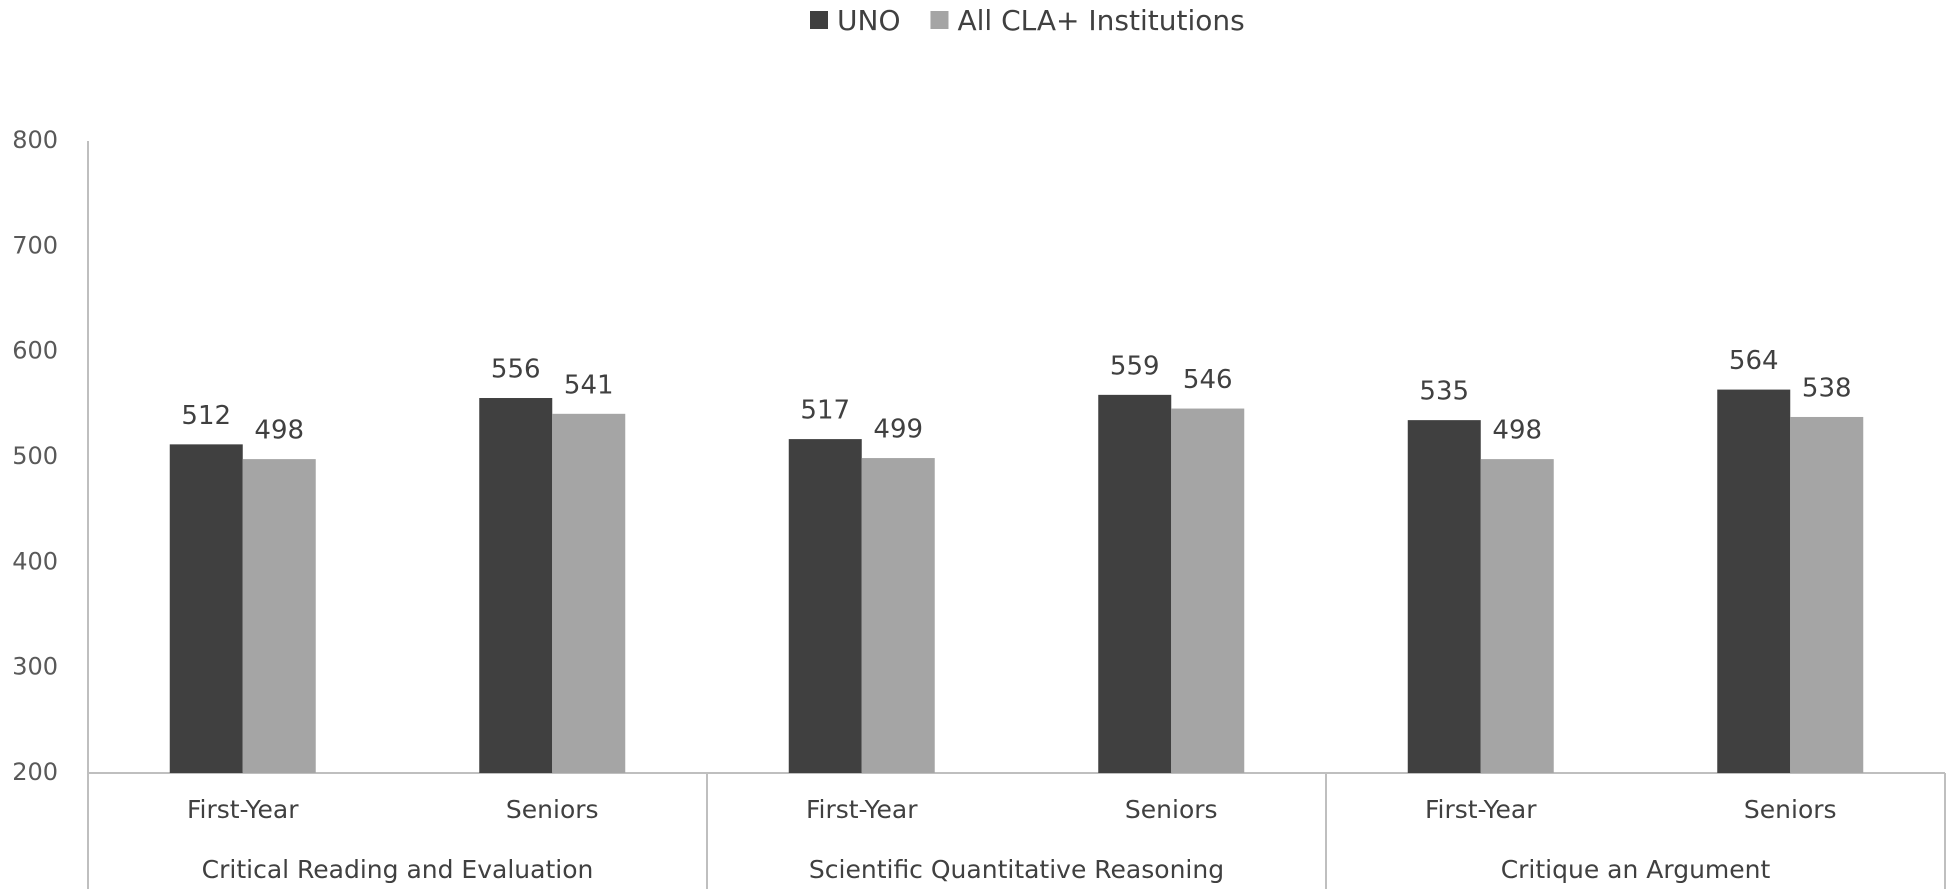 The image size is (1951, 889). I want to click on value-label: 559, so click(1135, 366).